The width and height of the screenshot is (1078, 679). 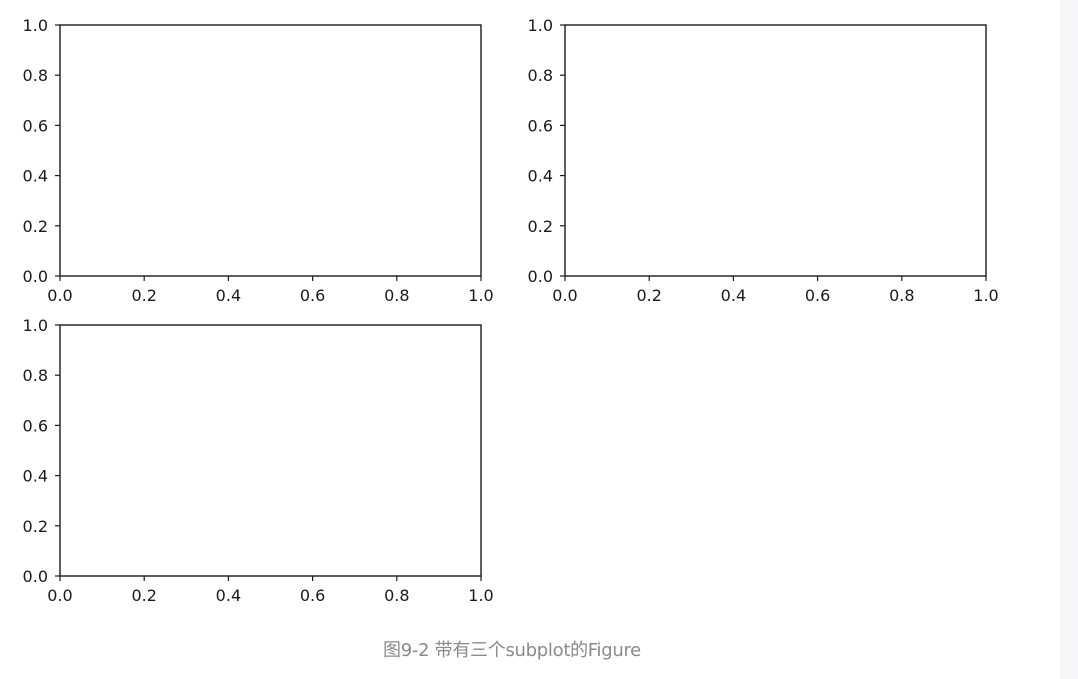 What do you see at coordinates (312, 295) in the screenshot?
I see `subplot-1-x-tick-label: 0.6` at bounding box center [312, 295].